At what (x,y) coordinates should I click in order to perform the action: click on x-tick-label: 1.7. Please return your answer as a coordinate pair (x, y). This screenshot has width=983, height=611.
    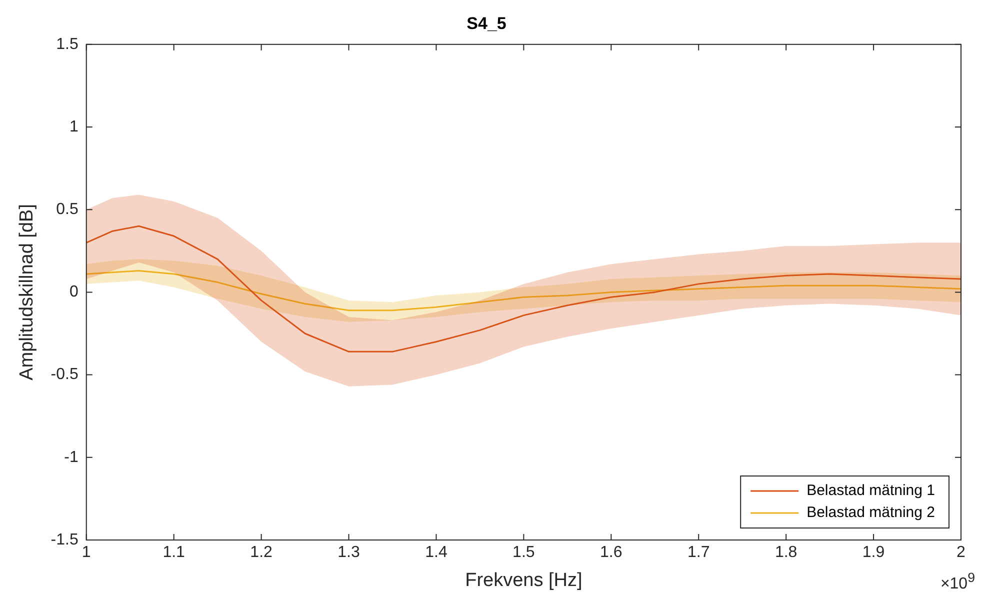
    Looking at the image, I should click on (698, 553).